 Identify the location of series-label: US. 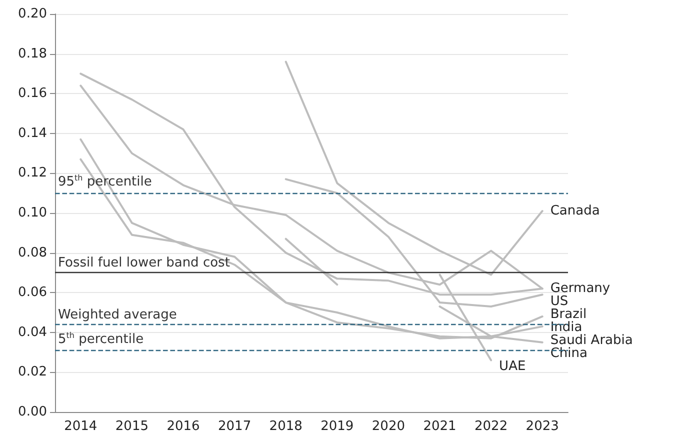
(559, 302).